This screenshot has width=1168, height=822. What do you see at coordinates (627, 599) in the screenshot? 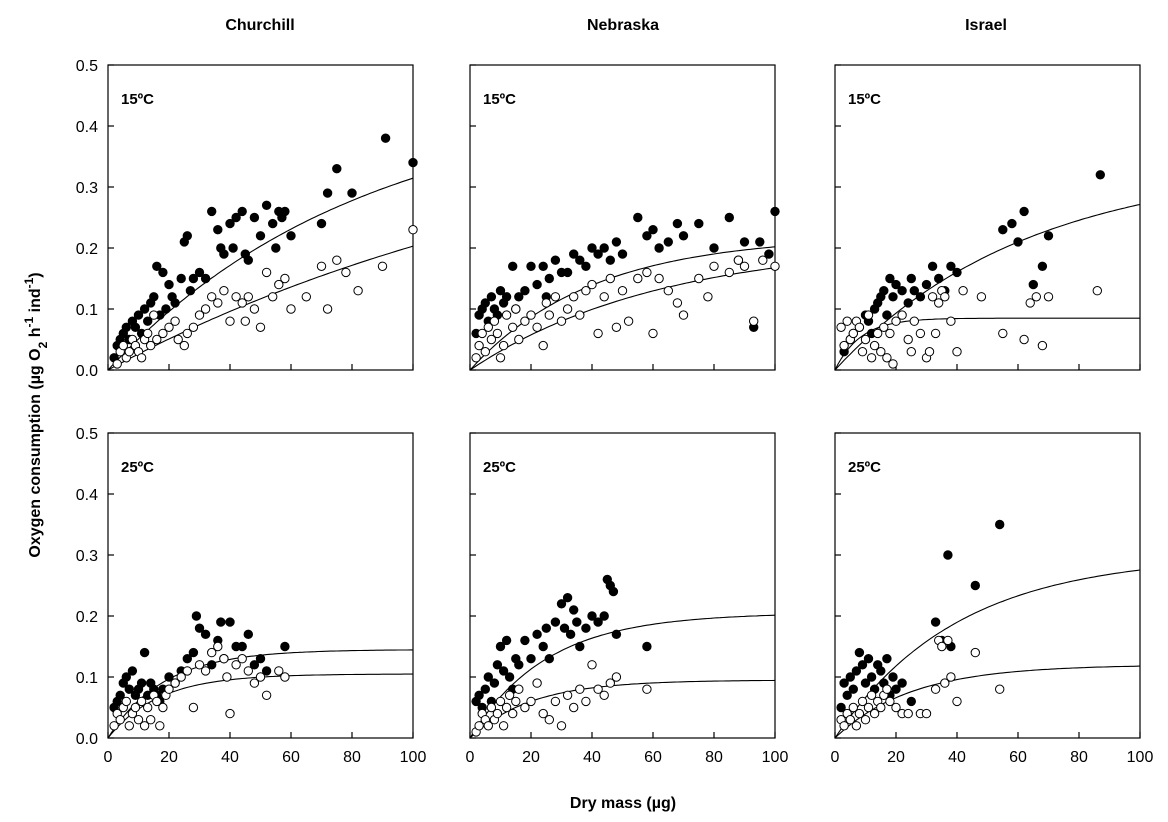
I see `panel-nebraska-25c: 0 20 40 60 80 100 25ºC` at bounding box center [627, 599].